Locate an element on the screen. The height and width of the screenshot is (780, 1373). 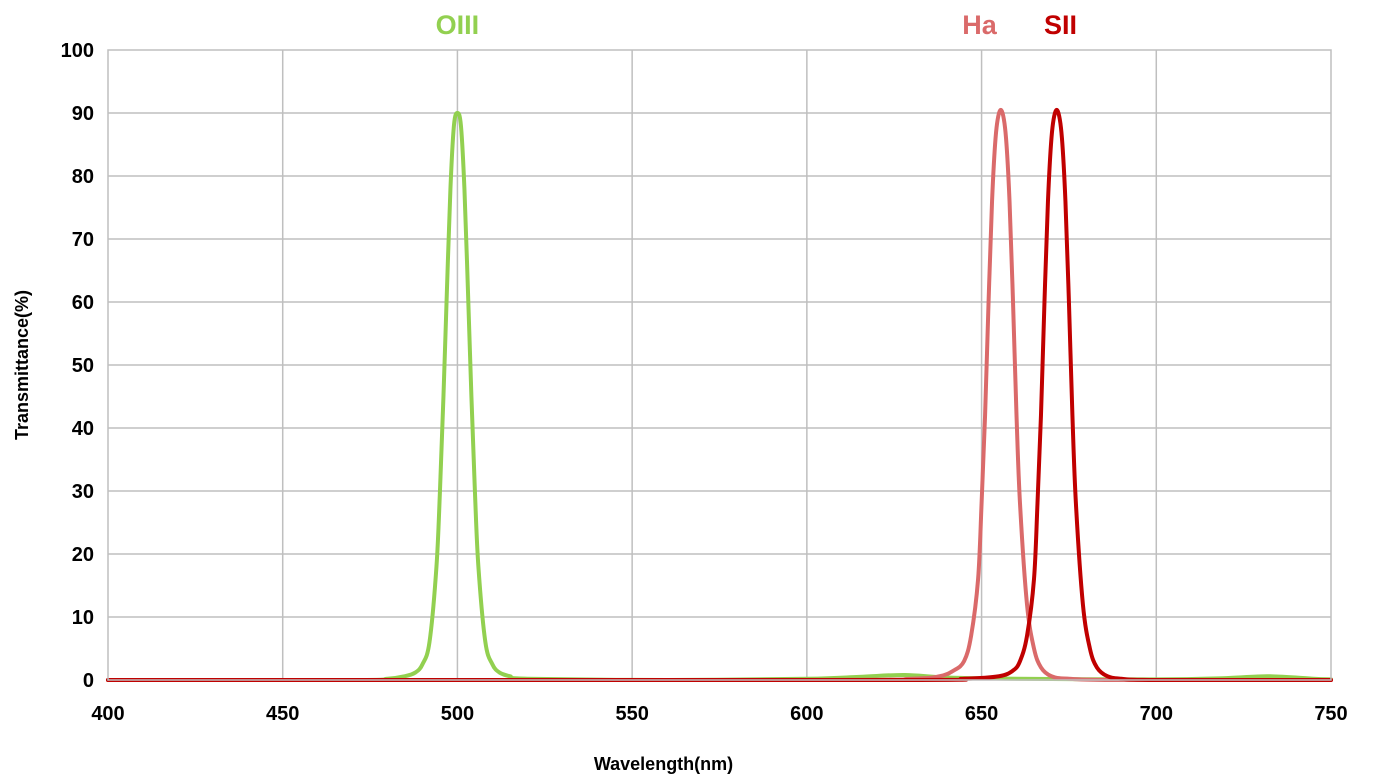
y-tick-label: 20 is located at coordinates (83, 555).